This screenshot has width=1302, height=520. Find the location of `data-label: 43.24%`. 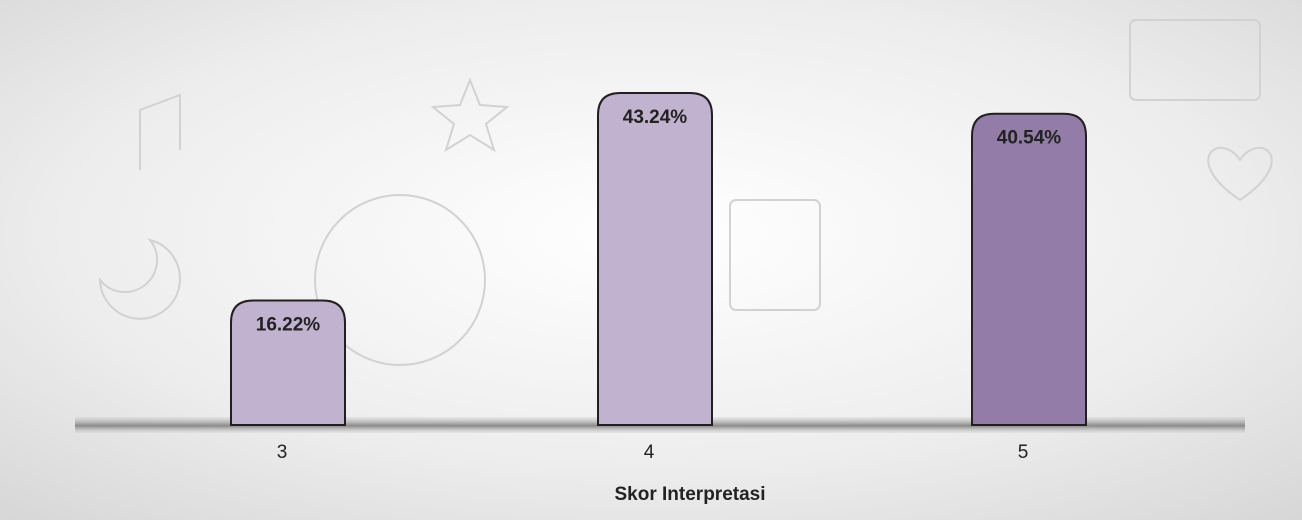

data-label: 43.24% is located at coordinates (655, 117).